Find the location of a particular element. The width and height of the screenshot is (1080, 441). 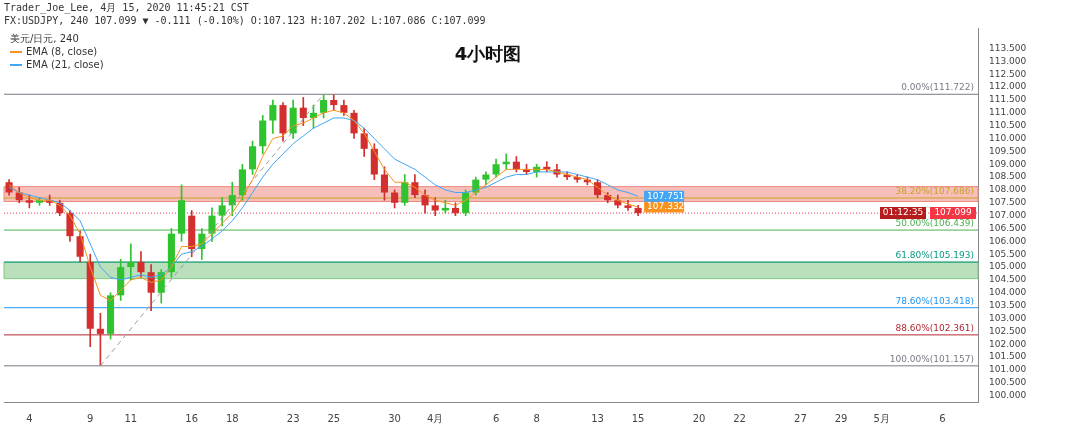

x-tick-label: 8 is located at coordinates (536, 418).